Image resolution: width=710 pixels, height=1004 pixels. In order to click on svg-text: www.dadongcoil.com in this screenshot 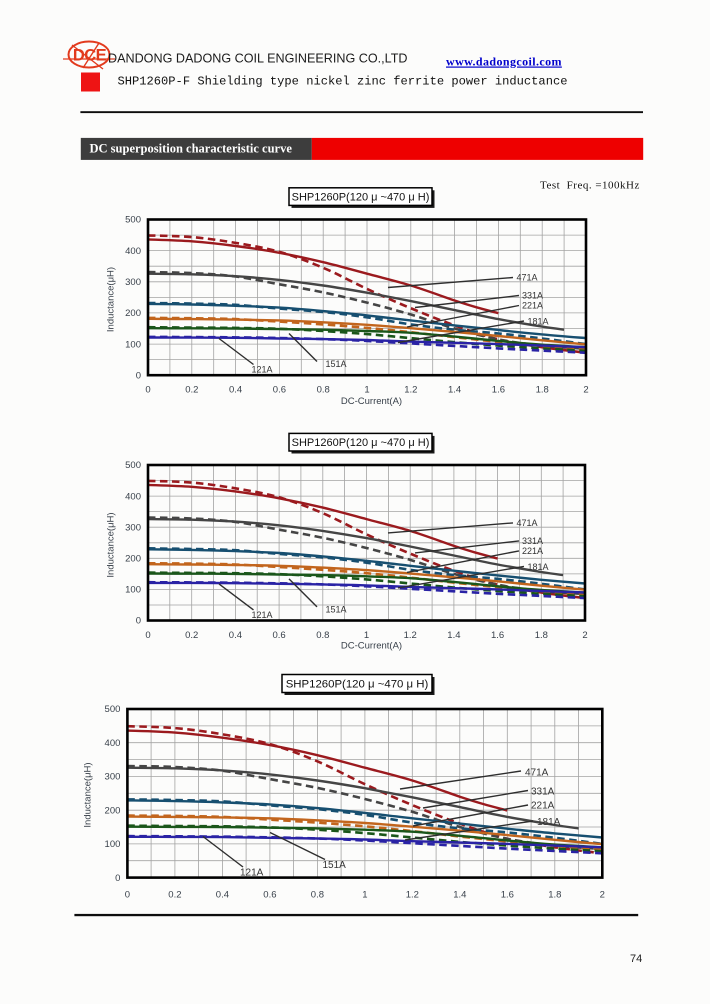, I will do `click(504, 62)`.